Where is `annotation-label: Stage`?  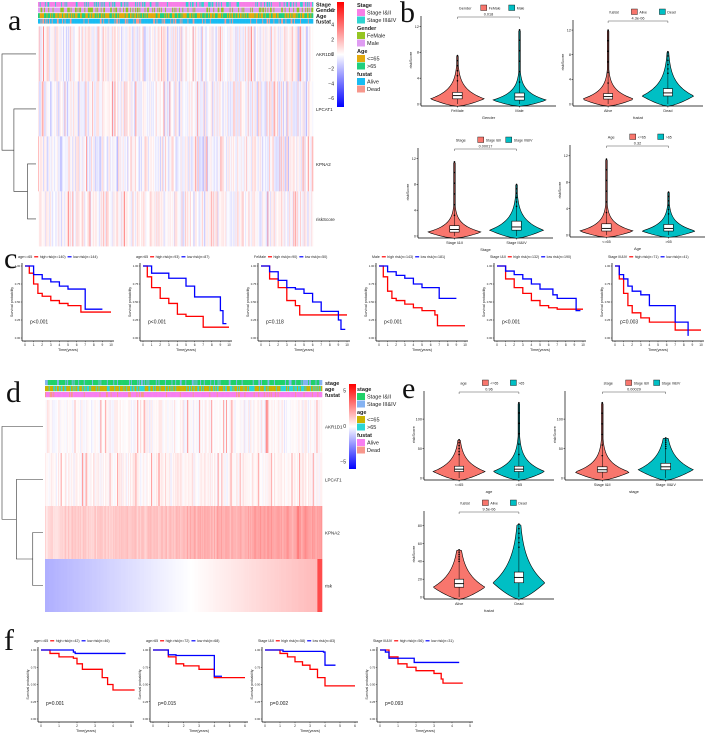 annotation-label: Stage is located at coordinates (323, 6).